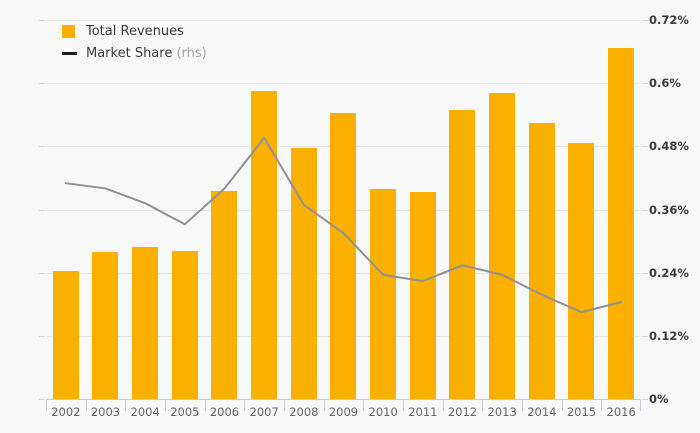  What do you see at coordinates (659, 399) in the screenshot?
I see `right-axis-tick-label: 0%` at bounding box center [659, 399].